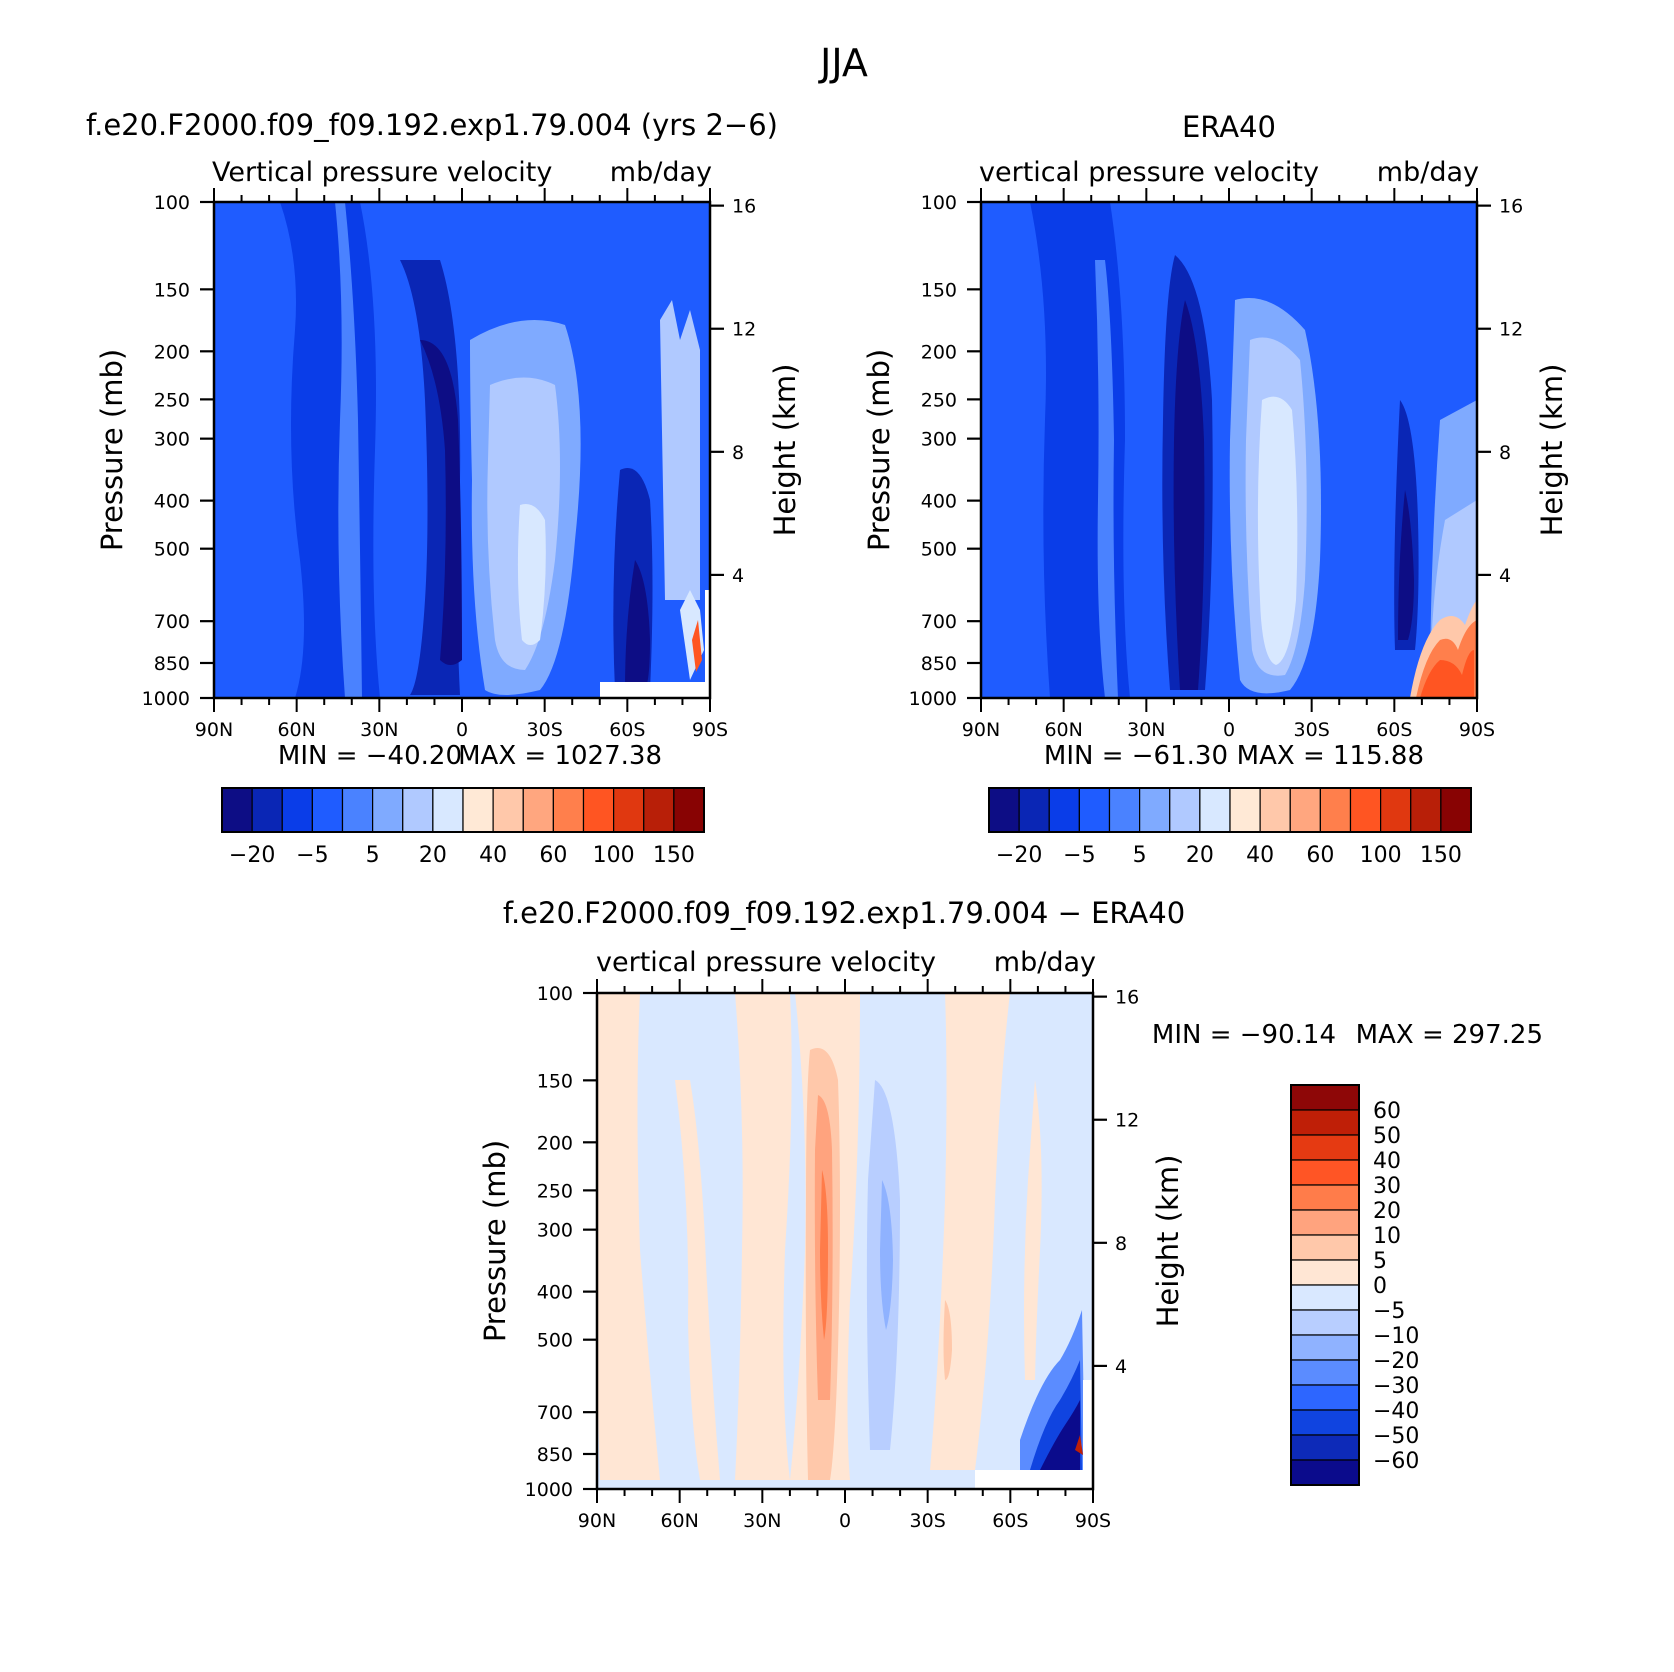 This screenshot has height=1672, width=1674. Describe the element at coordinates (1394, 730) in the screenshot. I see `x-tick-label: 60S` at that location.